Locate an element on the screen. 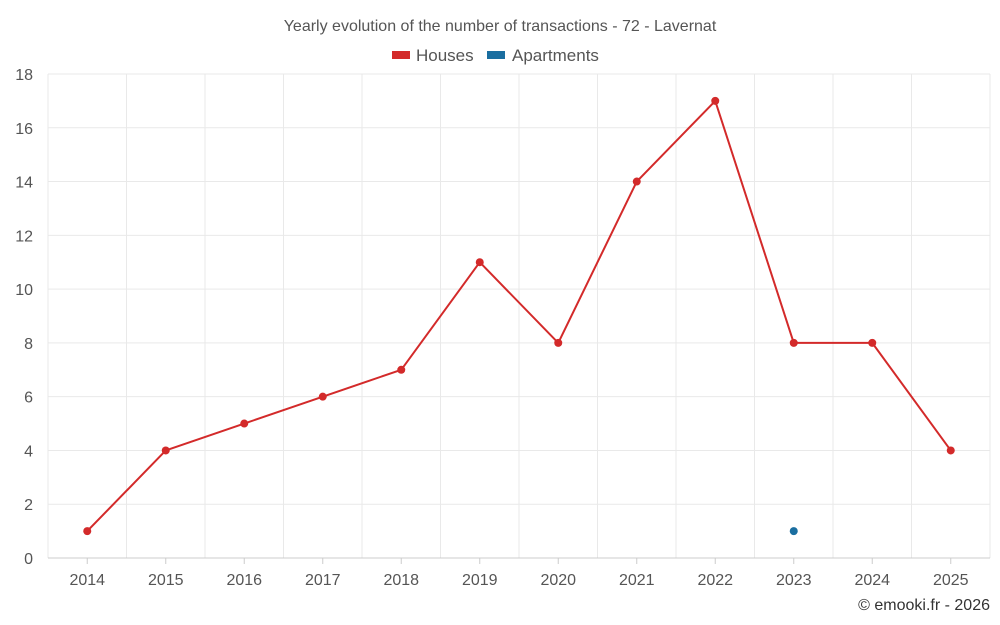 This screenshot has height=625, width=1000. point-houses-2015 is located at coordinates (165, 450).